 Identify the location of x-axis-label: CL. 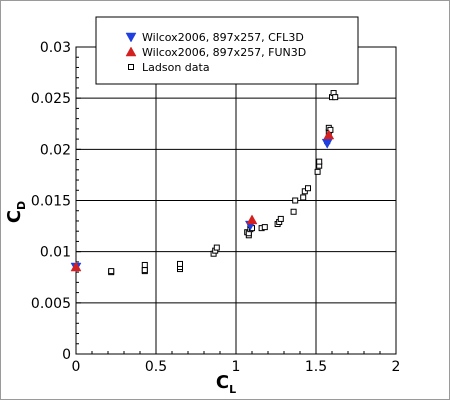
(226, 384).